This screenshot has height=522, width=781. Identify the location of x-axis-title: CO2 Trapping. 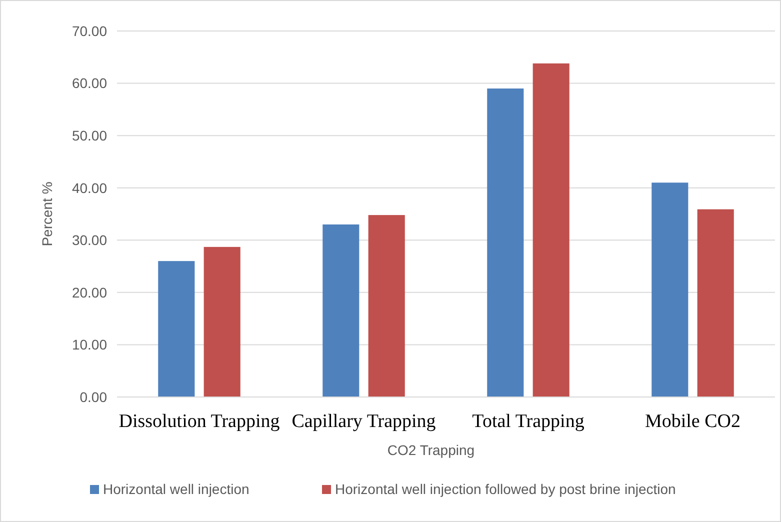
(431, 450).